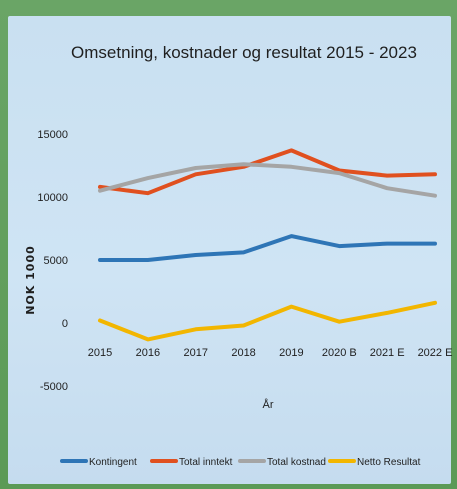 The width and height of the screenshot is (457, 489). I want to click on y-tick-label: 5000, so click(56, 261).